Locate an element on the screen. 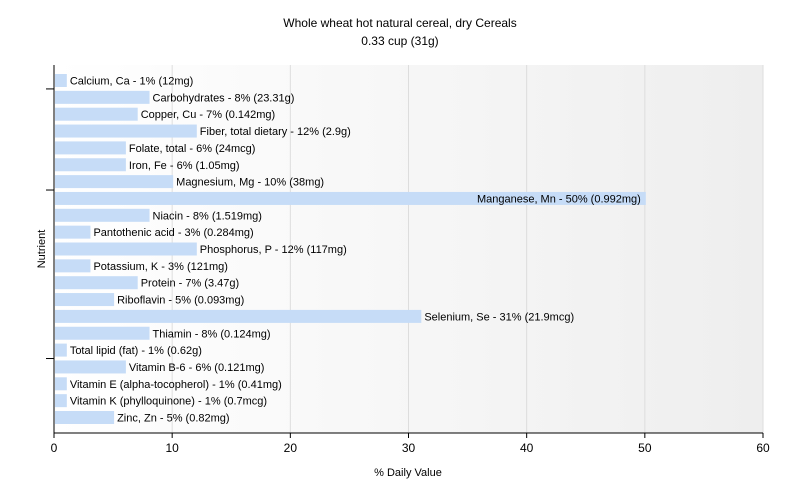 The image size is (800, 500). bar-label: Vitamin K (phylloquinone) - 1% (0.7mcg) is located at coordinates (168, 402).